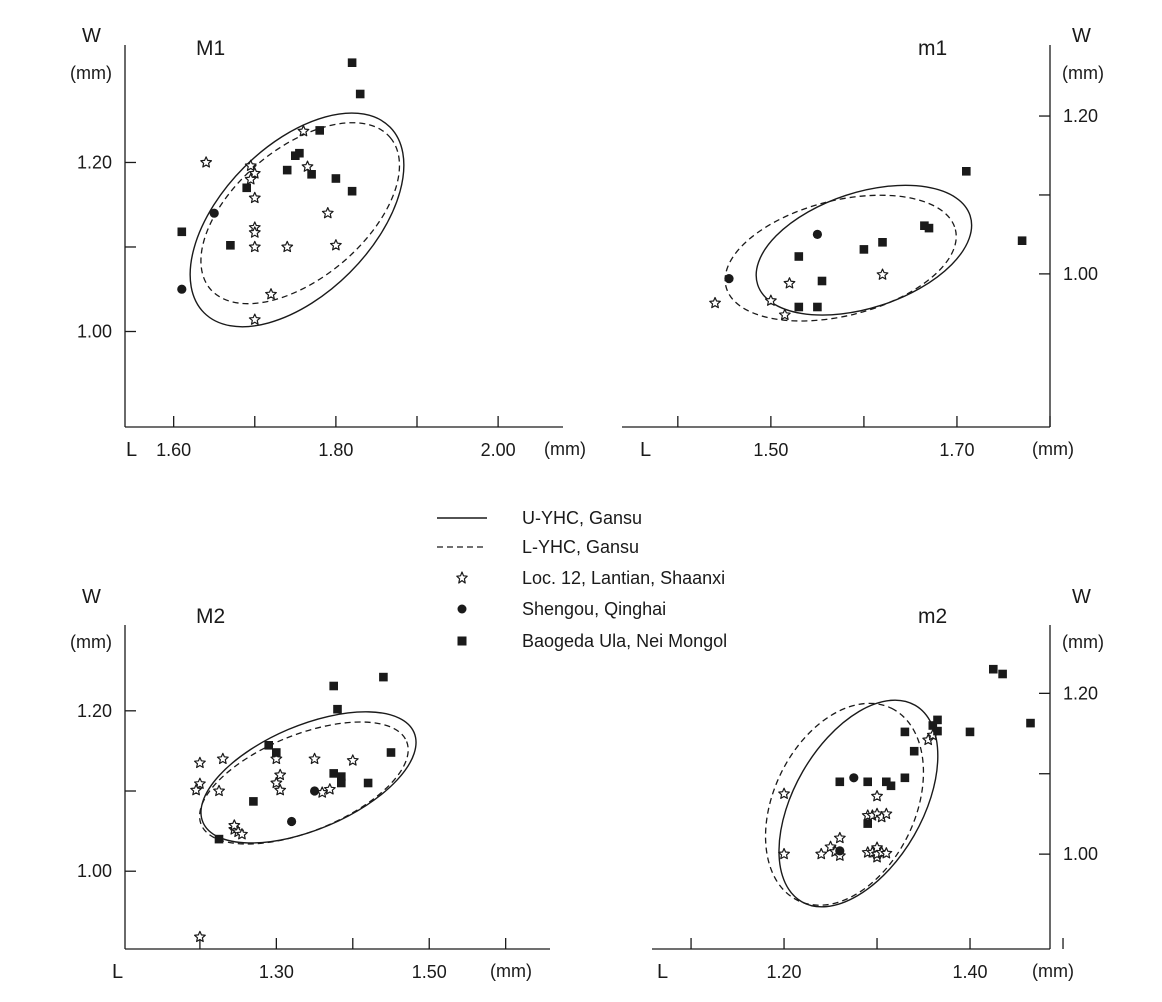 The height and width of the screenshot is (1002, 1162). I want to click on x-tick-label: 1.80, so click(335, 450).